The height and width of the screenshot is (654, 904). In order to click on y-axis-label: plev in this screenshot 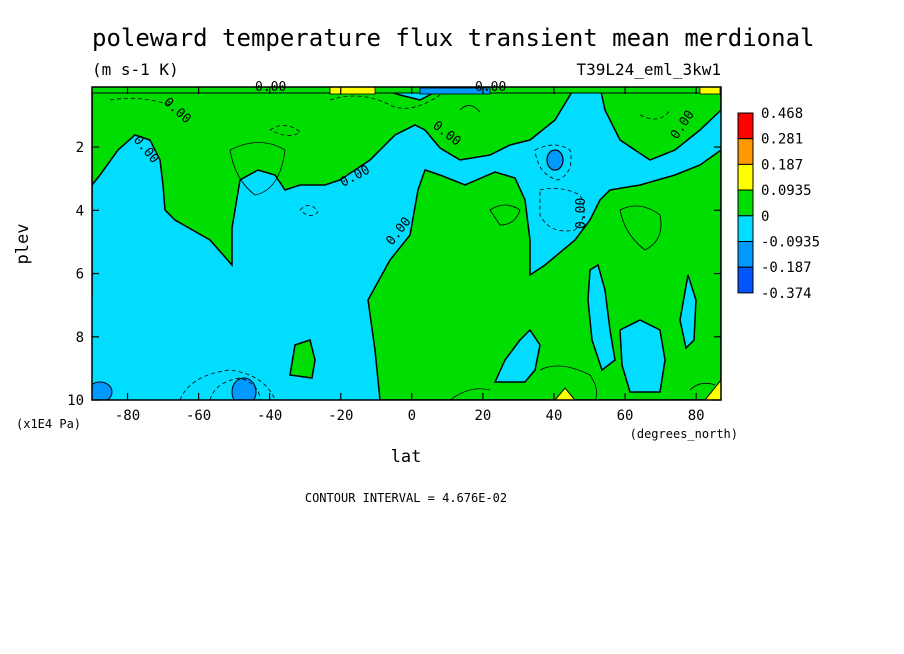, I will do `click(23, 244)`.